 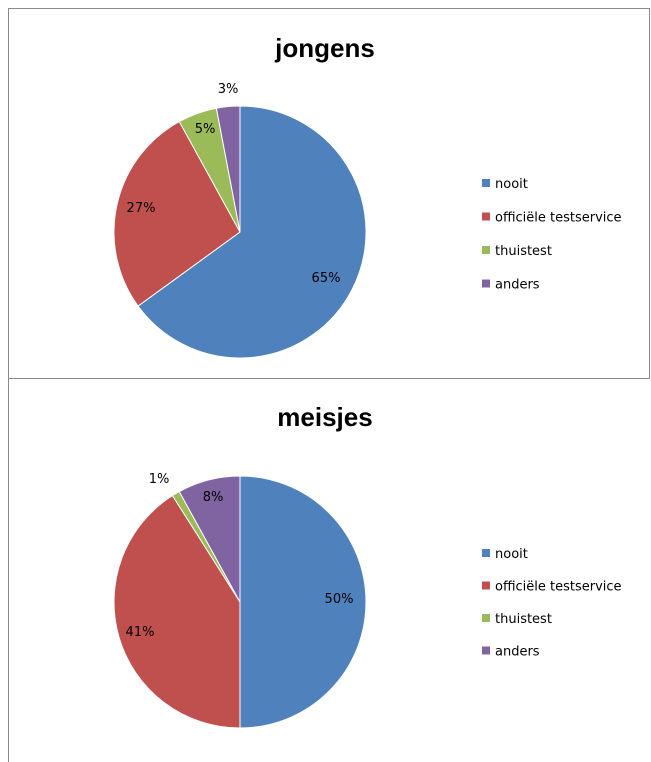 What do you see at coordinates (159, 479) in the screenshot?
I see `data-label: 1%` at bounding box center [159, 479].